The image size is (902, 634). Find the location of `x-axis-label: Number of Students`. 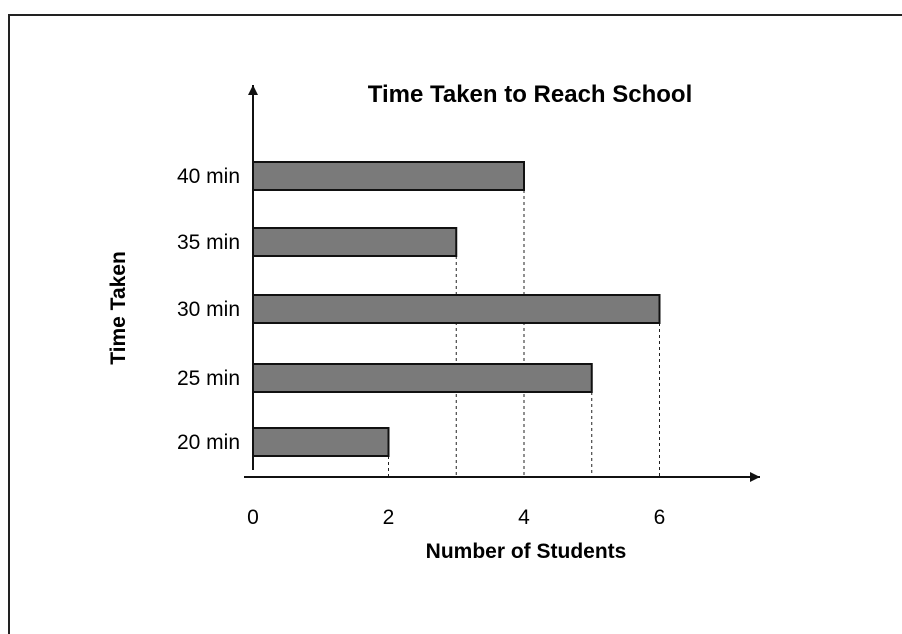

x-axis-label: Number of Students is located at coordinates (526, 551).